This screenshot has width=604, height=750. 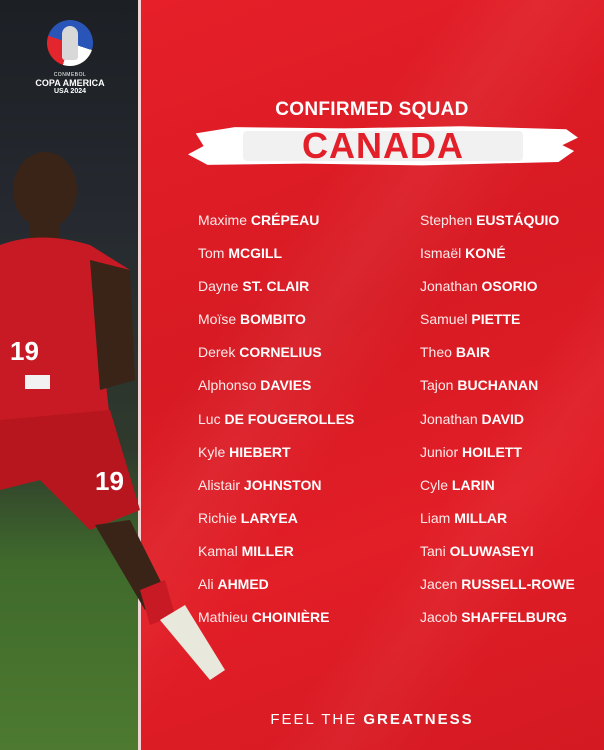 I want to click on brush-stroke-banner, so click(x=383, y=146).